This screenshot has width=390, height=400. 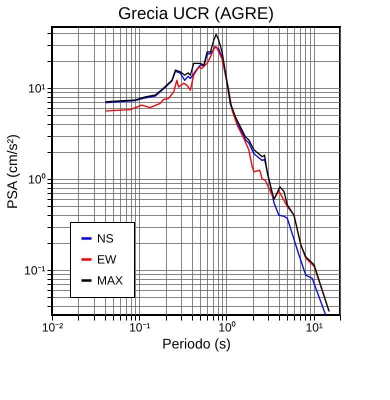 What do you see at coordinates (139, 327) in the screenshot?
I see `x-tick-label: 10⁻¹` at bounding box center [139, 327].